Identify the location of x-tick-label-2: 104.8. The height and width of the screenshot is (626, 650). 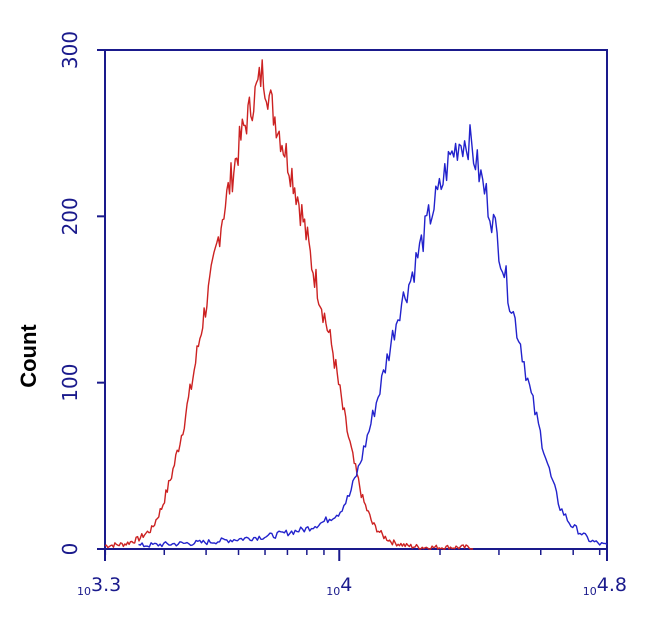
(605, 586).